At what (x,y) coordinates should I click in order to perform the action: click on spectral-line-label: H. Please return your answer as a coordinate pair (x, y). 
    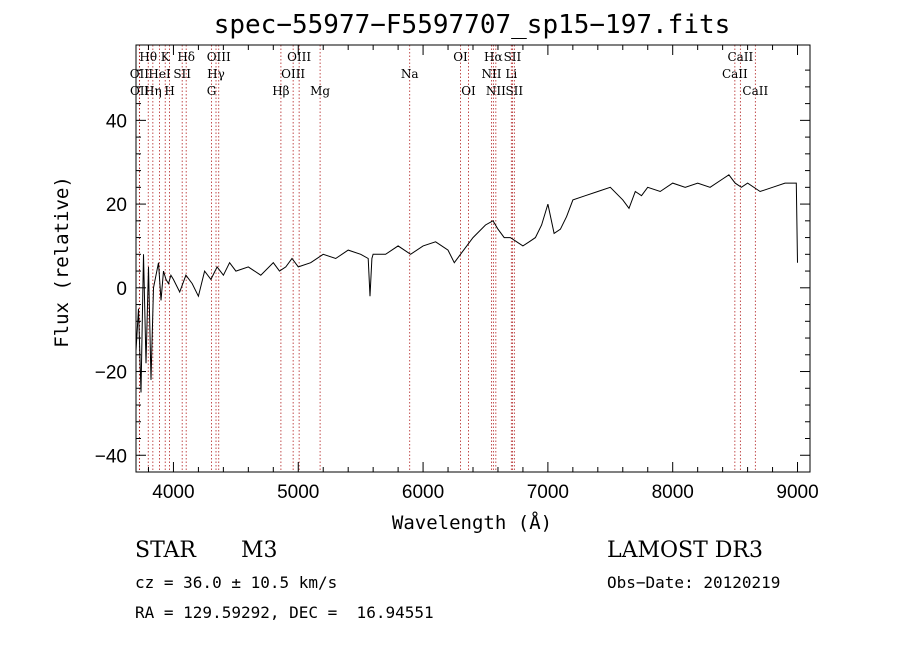
    Looking at the image, I should click on (169, 91).